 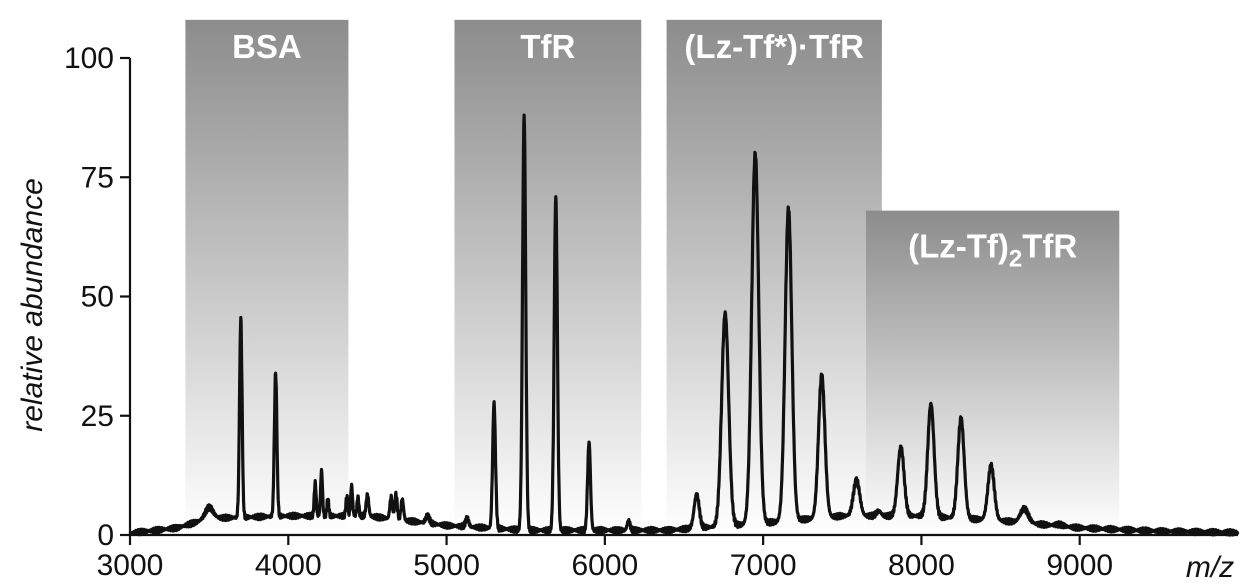 I want to click on y-tick-label-75: 75, so click(x=97, y=177).